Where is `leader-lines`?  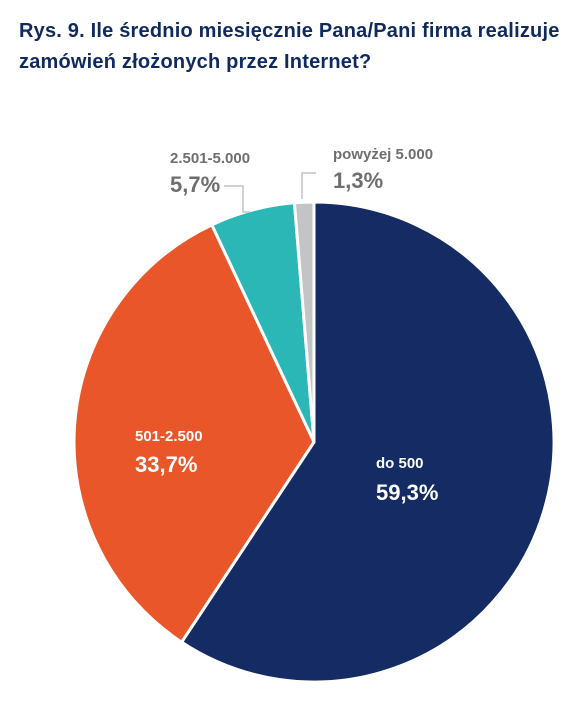 leader-lines is located at coordinates (270, 192).